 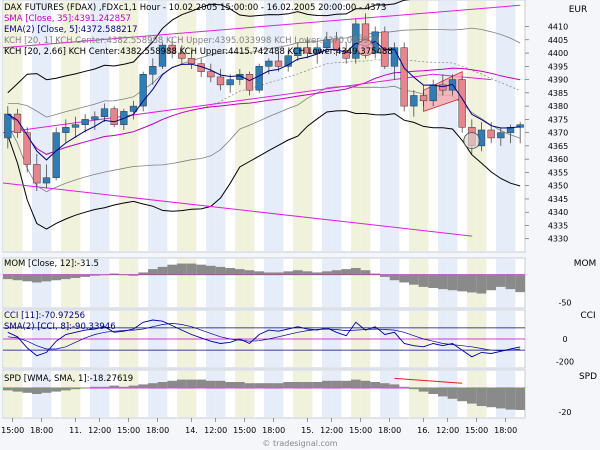 I want to click on x-tick-label: 18:00, so click(x=505, y=430).